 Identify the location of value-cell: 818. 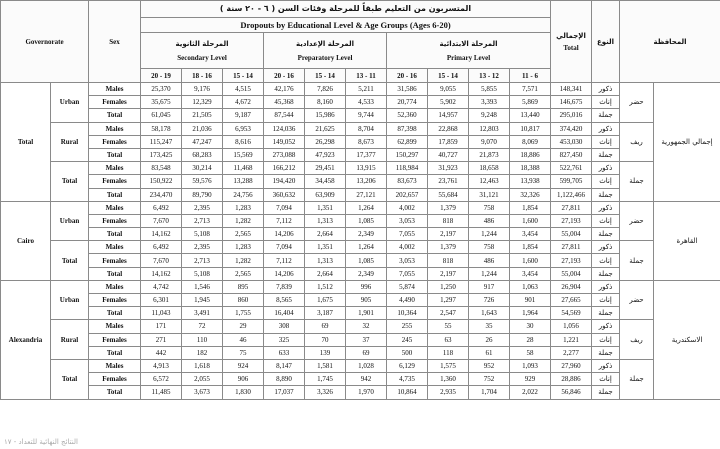
(448, 260).